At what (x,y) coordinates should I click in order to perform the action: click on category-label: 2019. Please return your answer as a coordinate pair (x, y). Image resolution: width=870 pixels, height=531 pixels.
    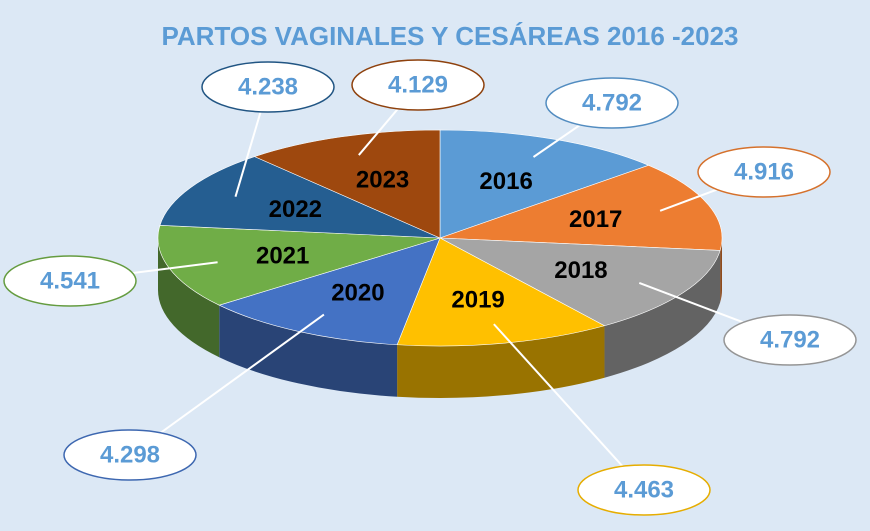
    Looking at the image, I should click on (477, 299).